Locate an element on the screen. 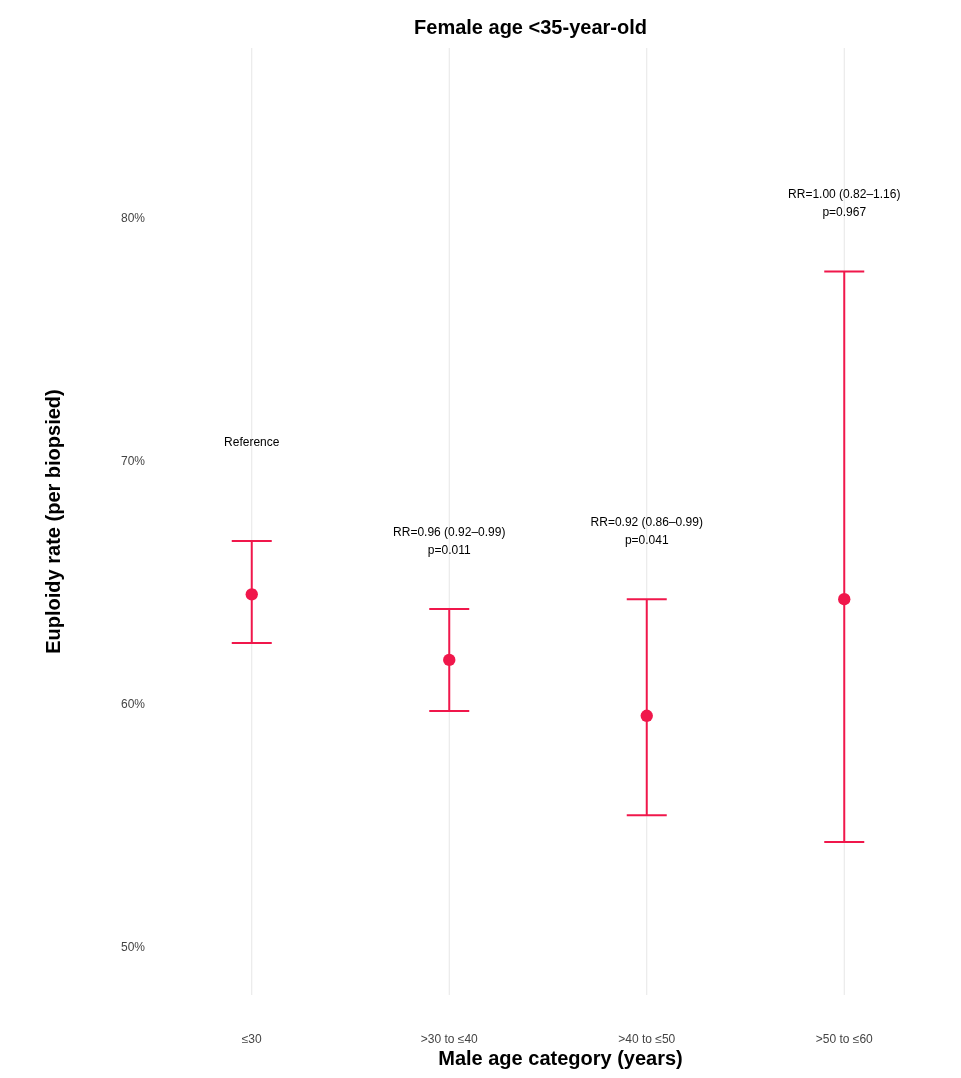 The image size is (961, 1078). x-tick-label: >30 to ≤40 is located at coordinates (449, 1039).